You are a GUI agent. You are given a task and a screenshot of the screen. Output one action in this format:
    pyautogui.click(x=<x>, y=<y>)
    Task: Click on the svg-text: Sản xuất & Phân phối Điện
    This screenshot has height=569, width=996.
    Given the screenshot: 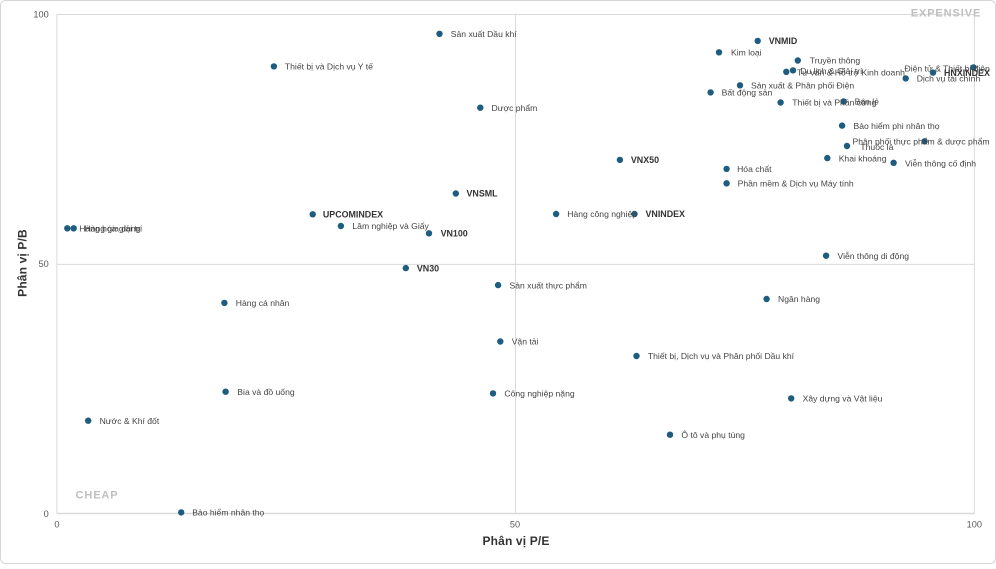 What is the action you would take?
    pyautogui.click(x=802, y=86)
    